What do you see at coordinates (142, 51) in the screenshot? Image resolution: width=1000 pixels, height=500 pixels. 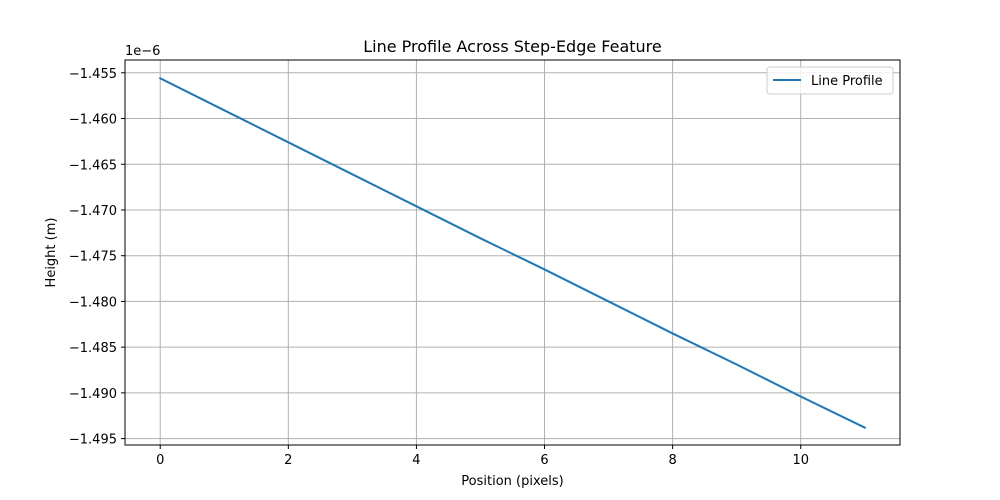 I see `y-offset-label: 1e−6` at bounding box center [142, 51].